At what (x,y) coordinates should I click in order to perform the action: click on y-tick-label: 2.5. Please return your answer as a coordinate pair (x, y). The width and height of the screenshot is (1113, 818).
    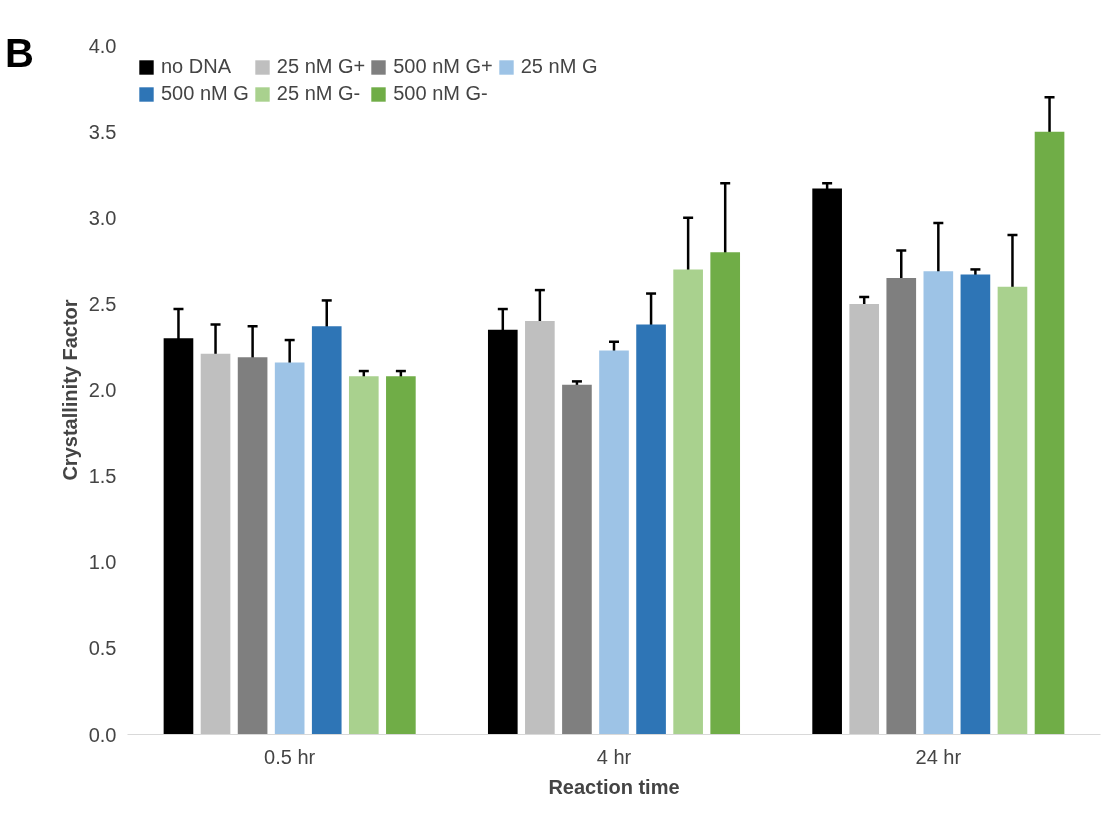
    Looking at the image, I should click on (102, 303).